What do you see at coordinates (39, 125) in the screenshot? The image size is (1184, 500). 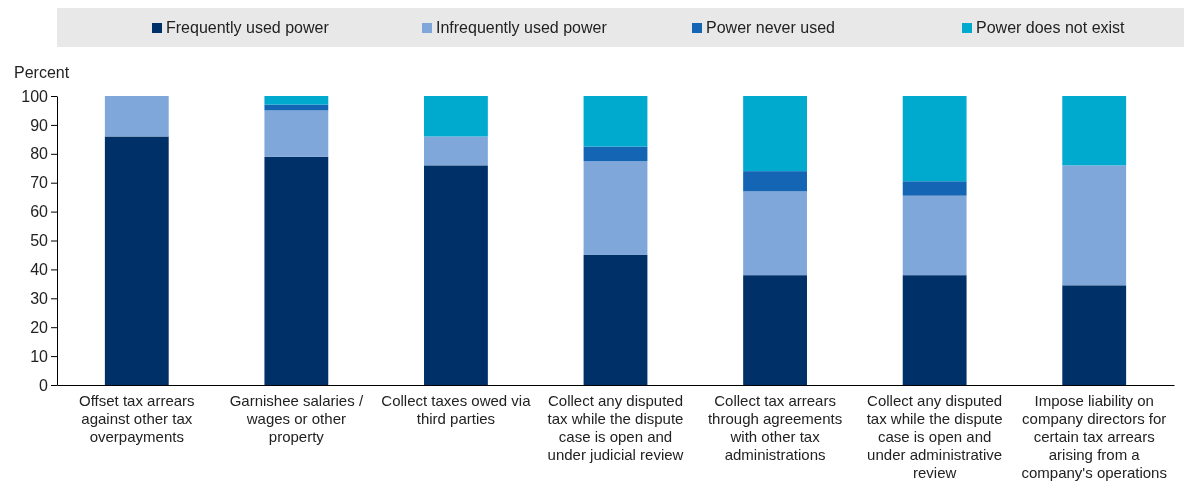 I see `y-tick-label: 90` at bounding box center [39, 125].